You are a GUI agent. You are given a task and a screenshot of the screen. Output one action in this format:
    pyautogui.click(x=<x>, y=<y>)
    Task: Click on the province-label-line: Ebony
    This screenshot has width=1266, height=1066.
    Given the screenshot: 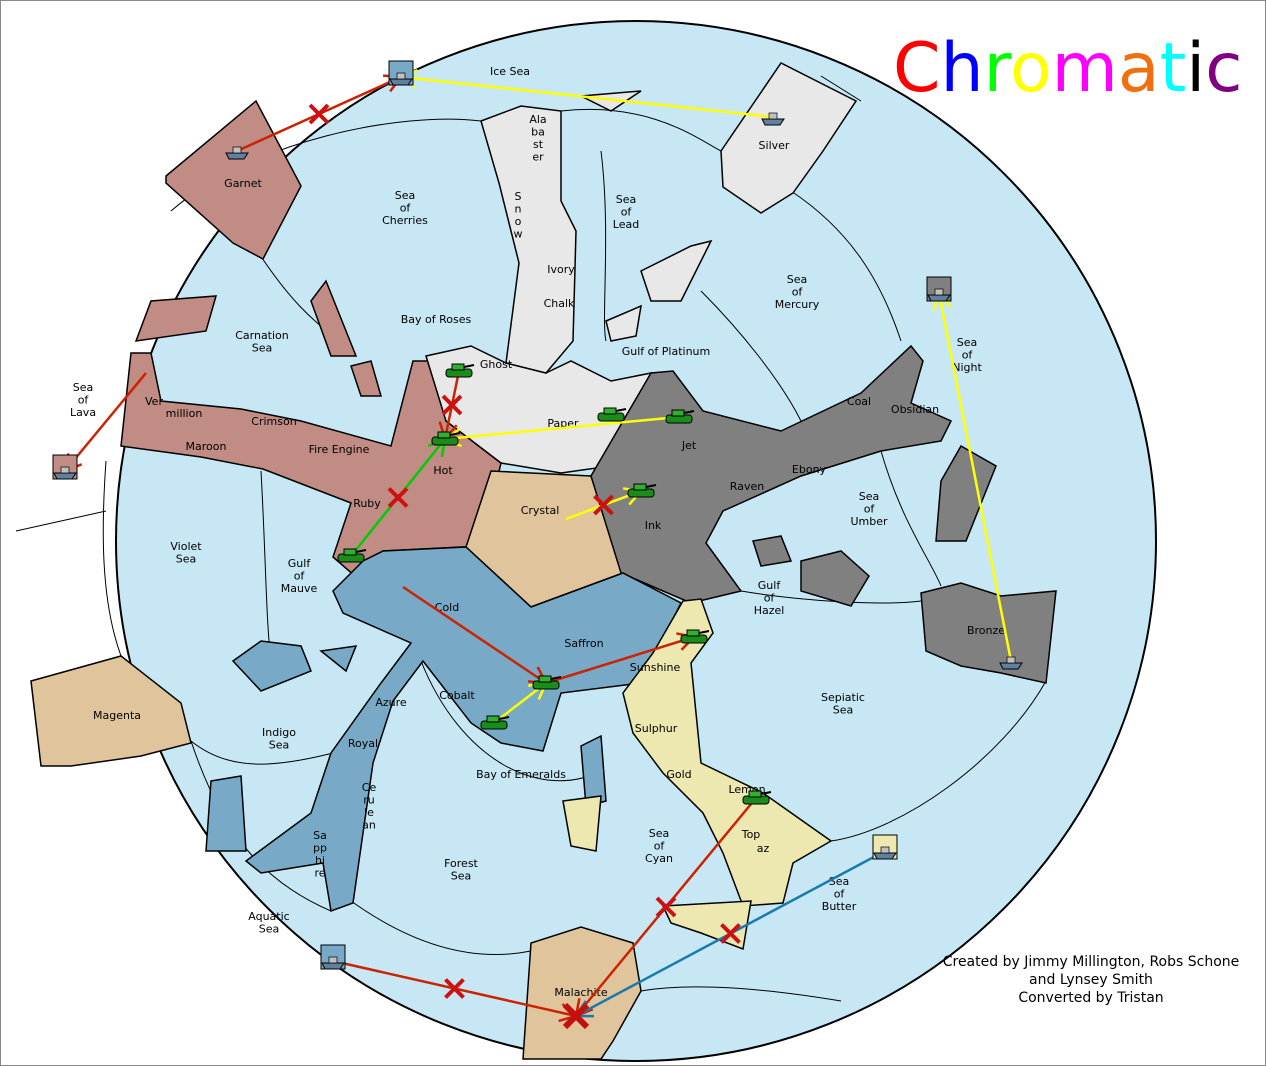 What is the action you would take?
    pyautogui.click(x=809, y=469)
    